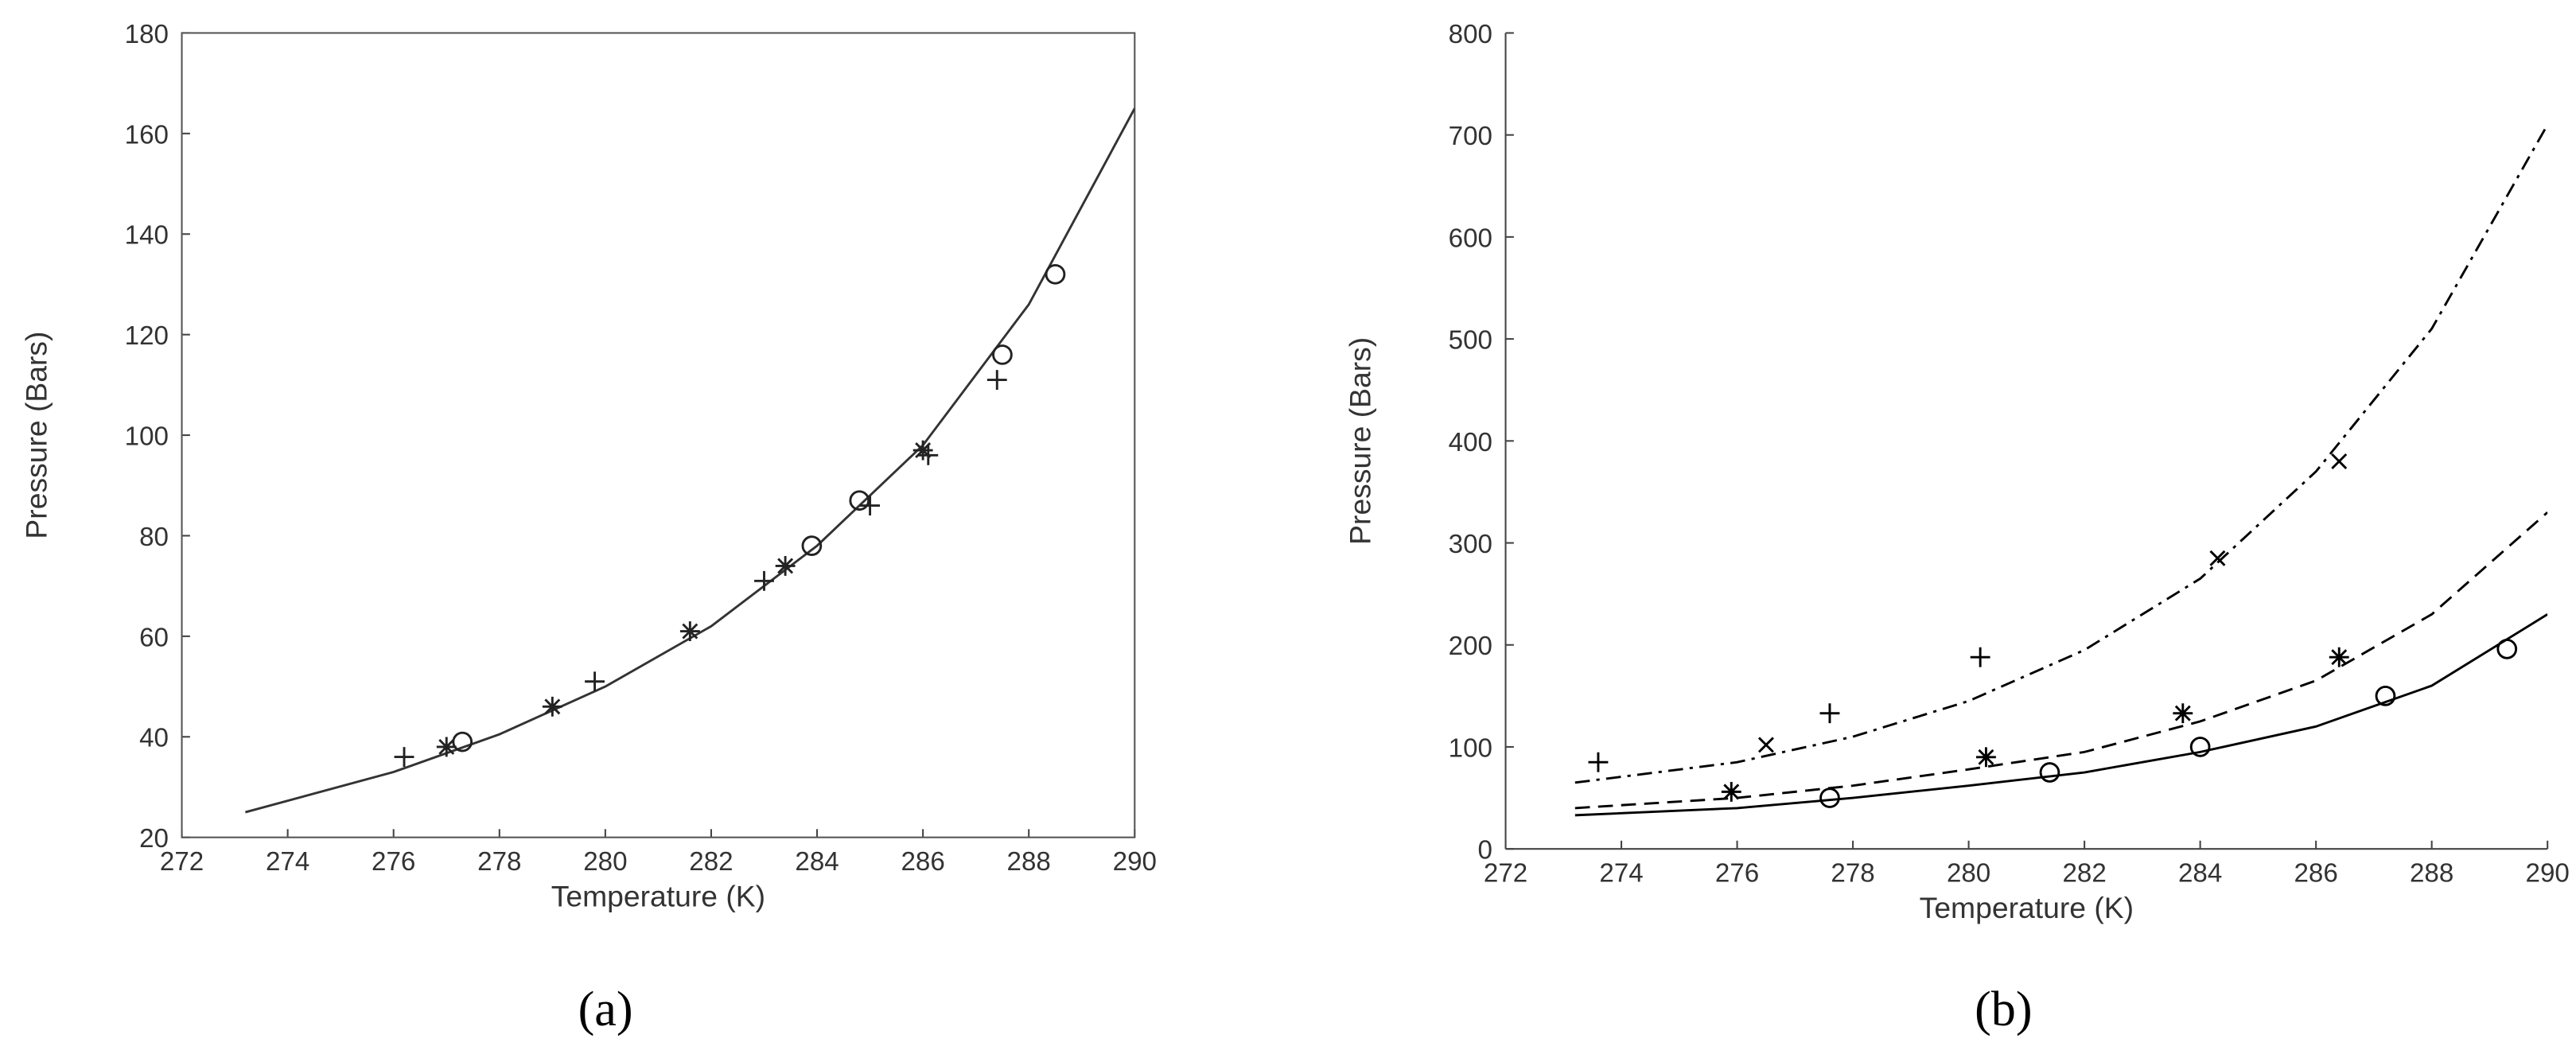 Image resolution: width=2576 pixels, height=1050 pixels. What do you see at coordinates (154, 839) in the screenshot?
I see `y-tick-label: 20` at bounding box center [154, 839].